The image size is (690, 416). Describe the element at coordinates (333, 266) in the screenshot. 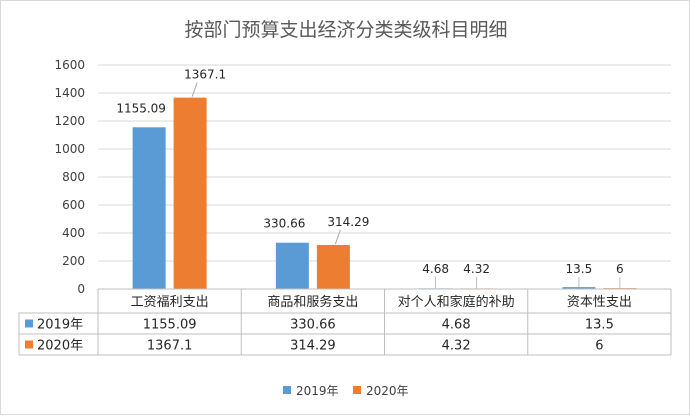

I see `bar-2020年-商品和服务支出` at that location.